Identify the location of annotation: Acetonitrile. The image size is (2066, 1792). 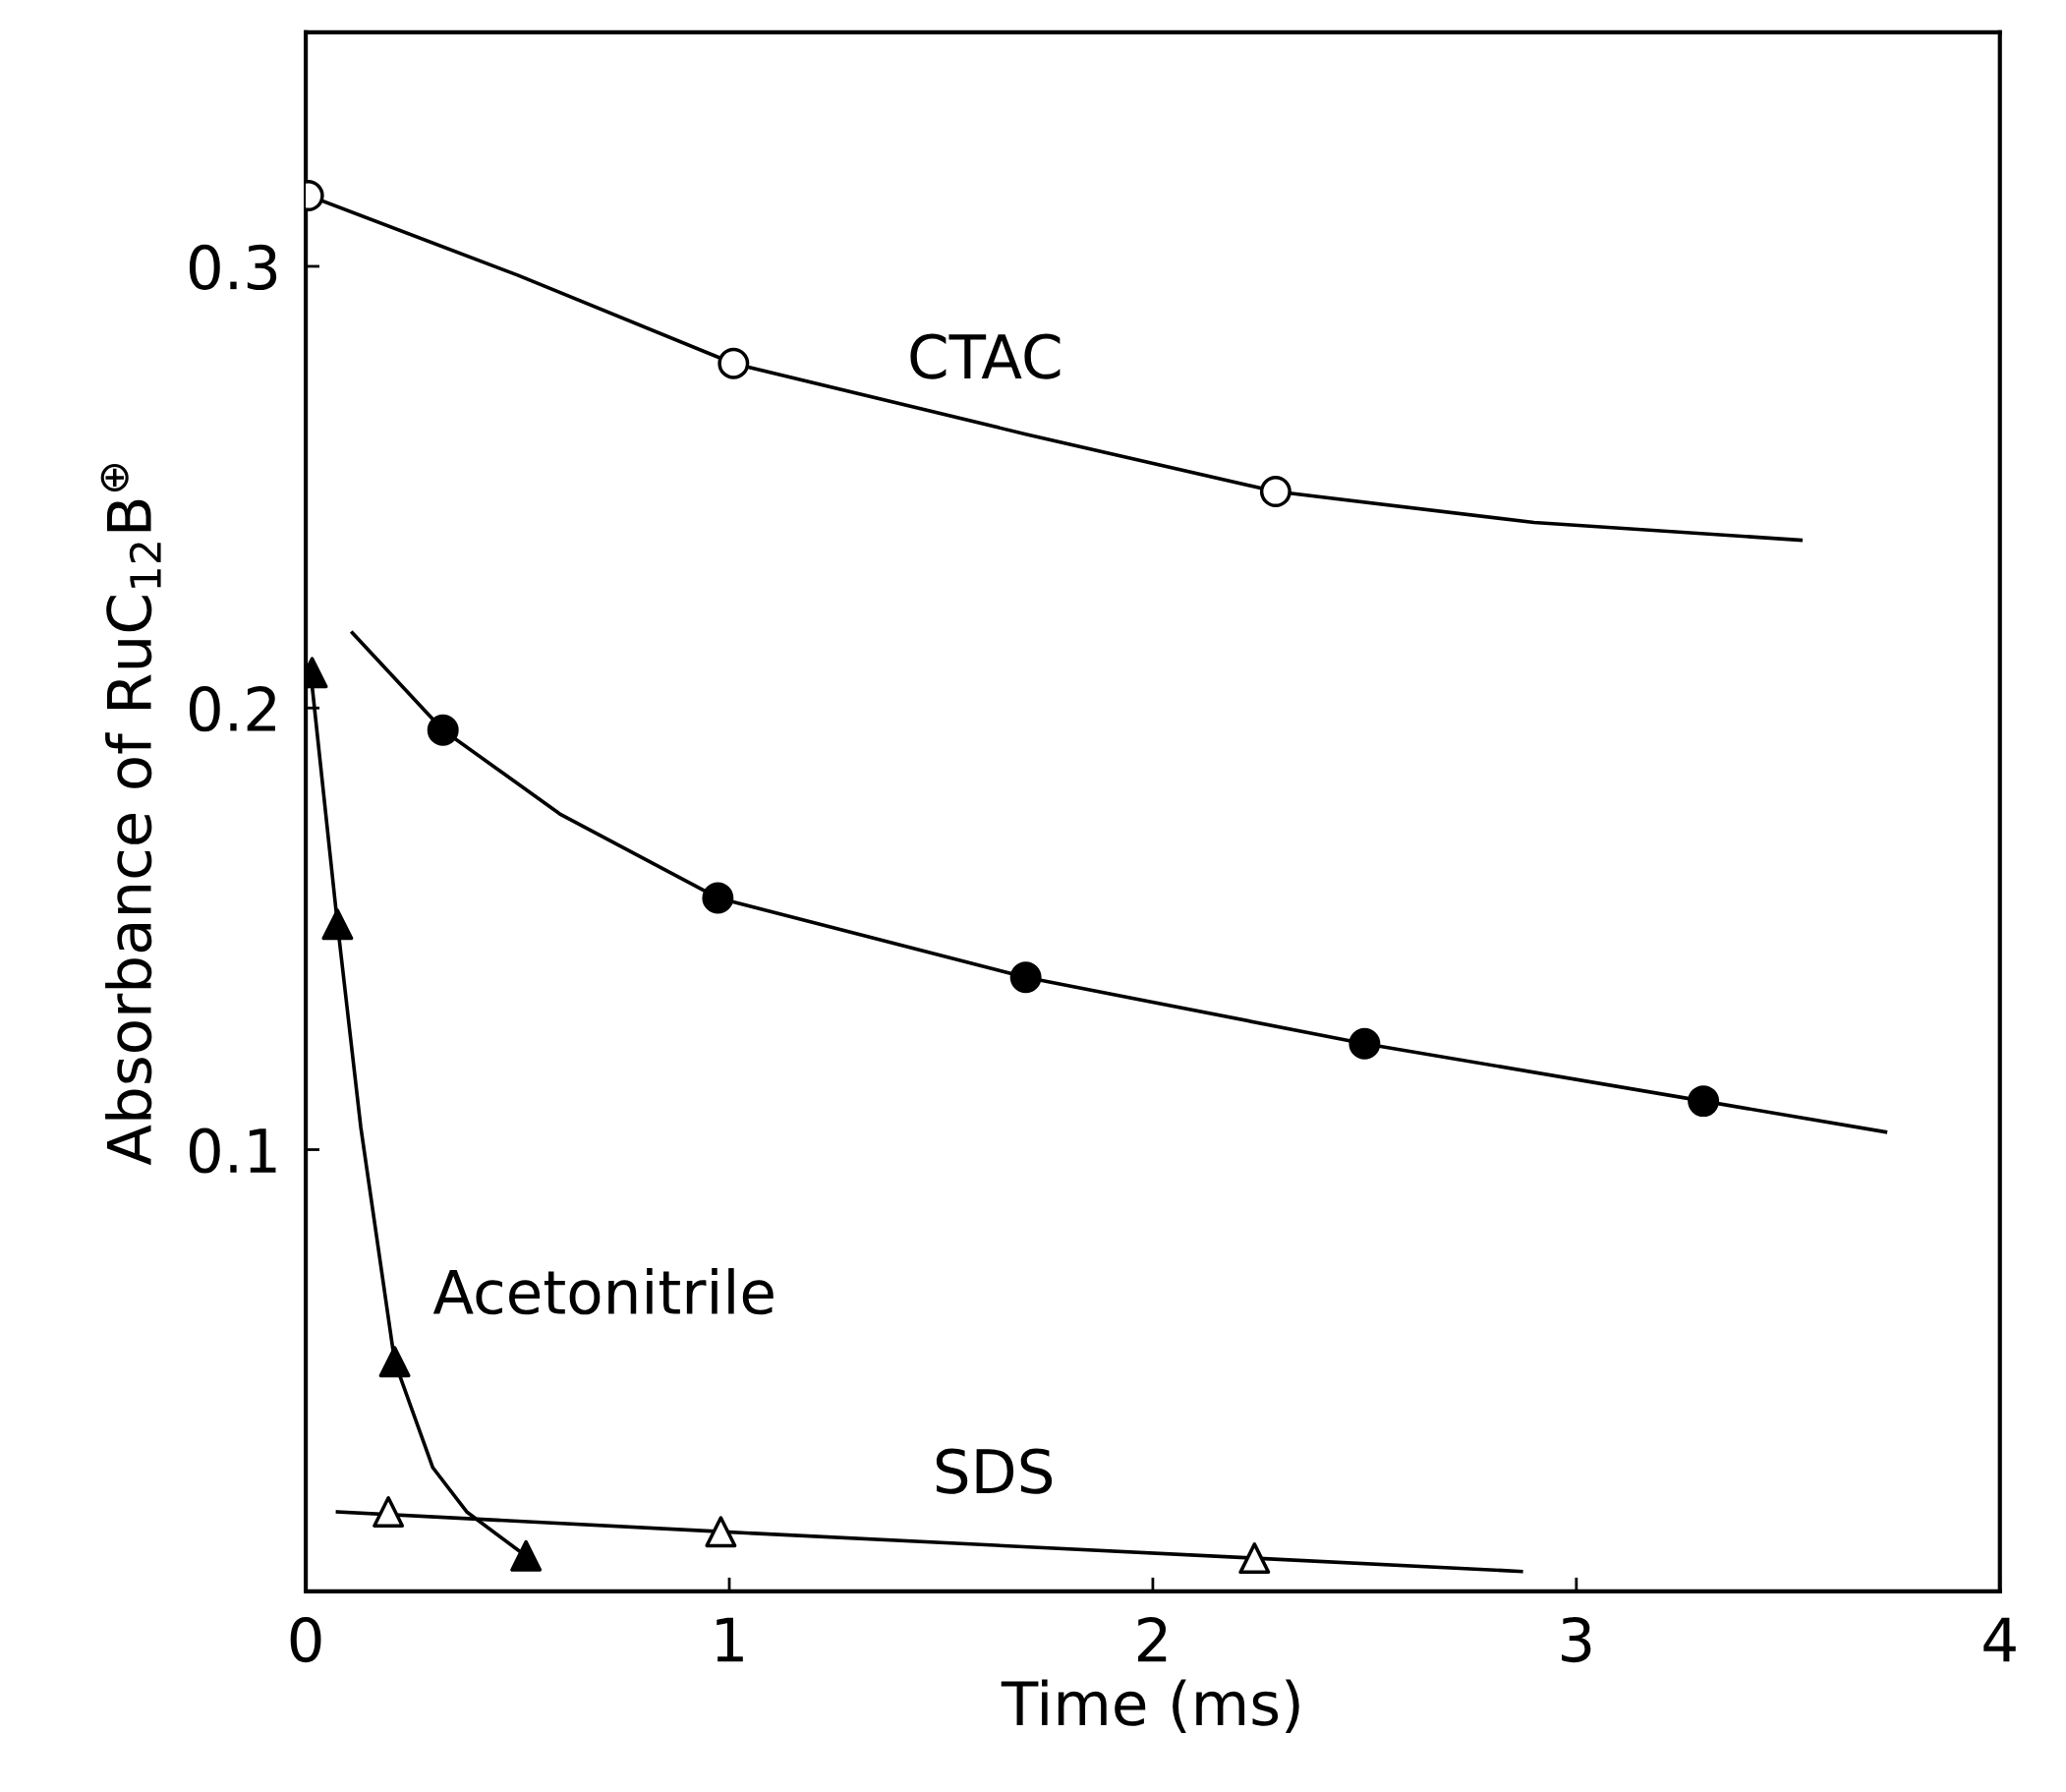
(603, 1291).